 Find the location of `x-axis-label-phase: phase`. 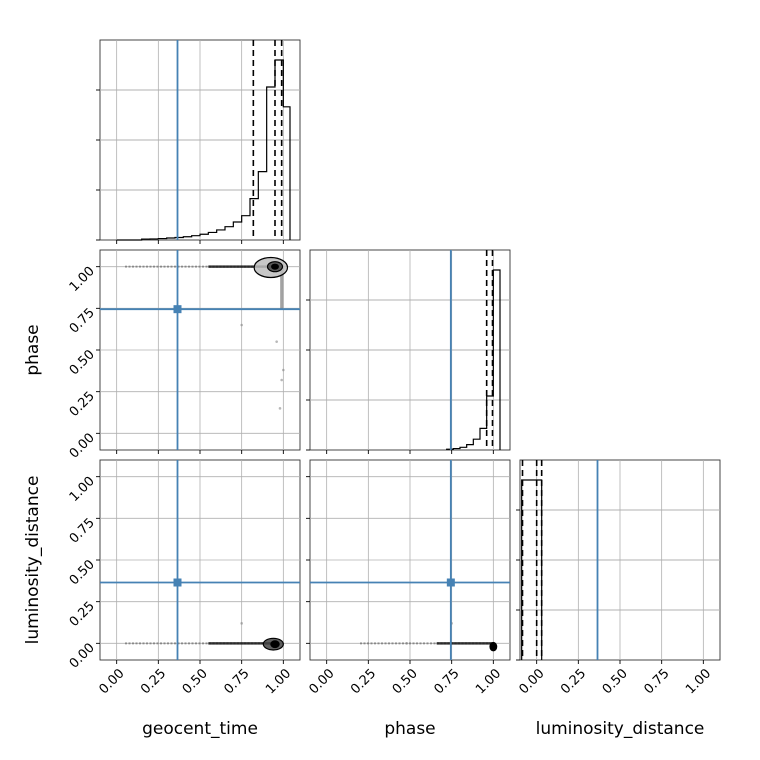

x-axis-label-phase: phase is located at coordinates (409, 729).